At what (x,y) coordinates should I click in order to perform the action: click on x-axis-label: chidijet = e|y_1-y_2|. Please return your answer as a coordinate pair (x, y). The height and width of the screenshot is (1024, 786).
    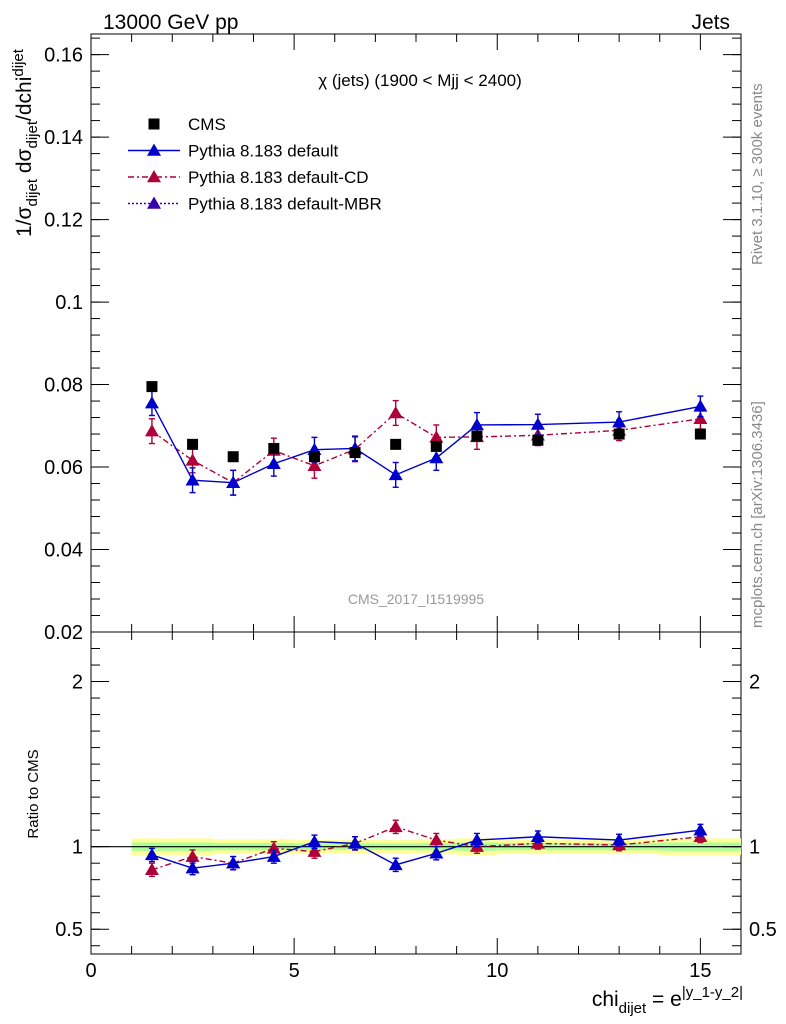
    Looking at the image, I should click on (667, 1000).